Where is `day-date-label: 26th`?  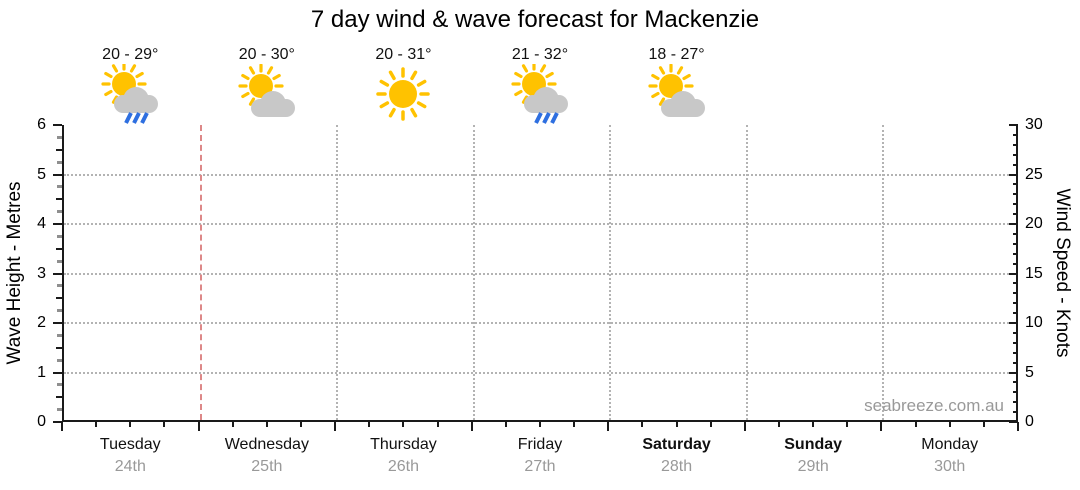
day-date-label: 26th is located at coordinates (403, 466).